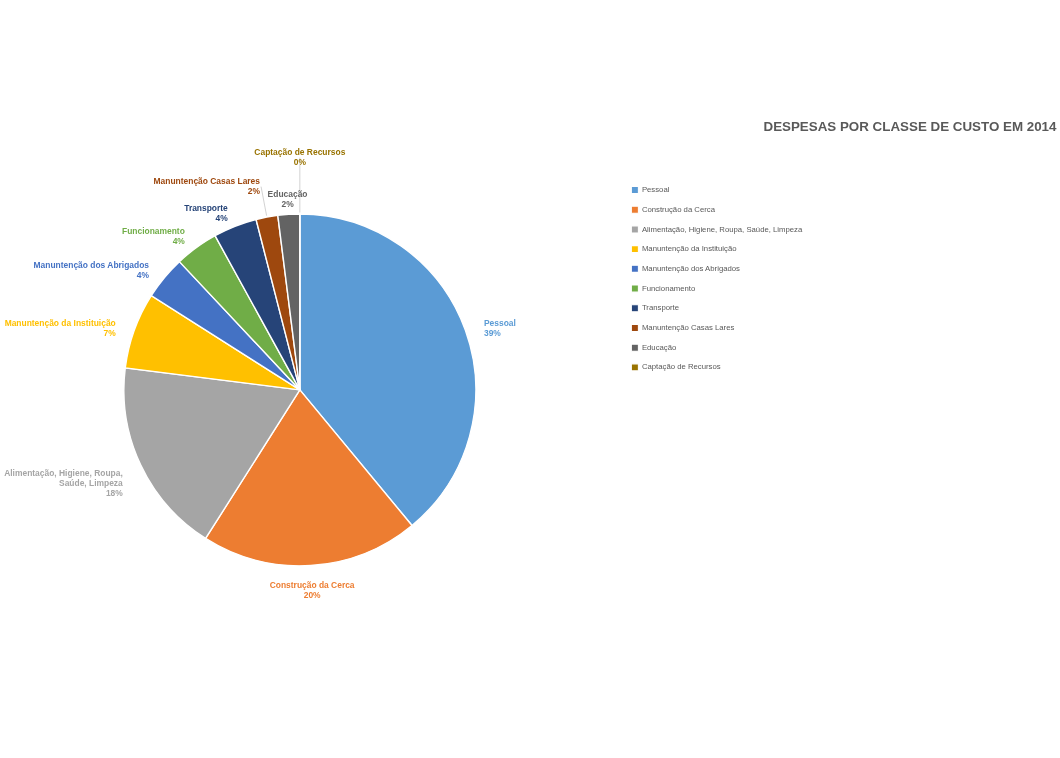 The height and width of the screenshot is (758, 1060). What do you see at coordinates (659, 347) in the screenshot?
I see `legend-label: Educação` at bounding box center [659, 347].